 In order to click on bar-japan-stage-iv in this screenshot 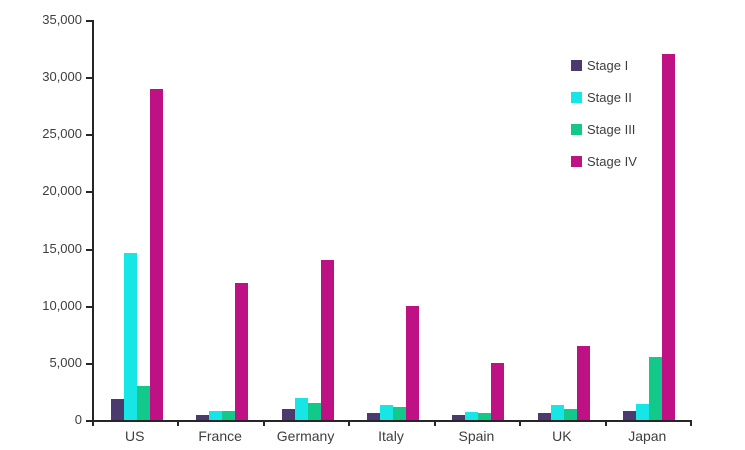, I will do `click(669, 237)`.